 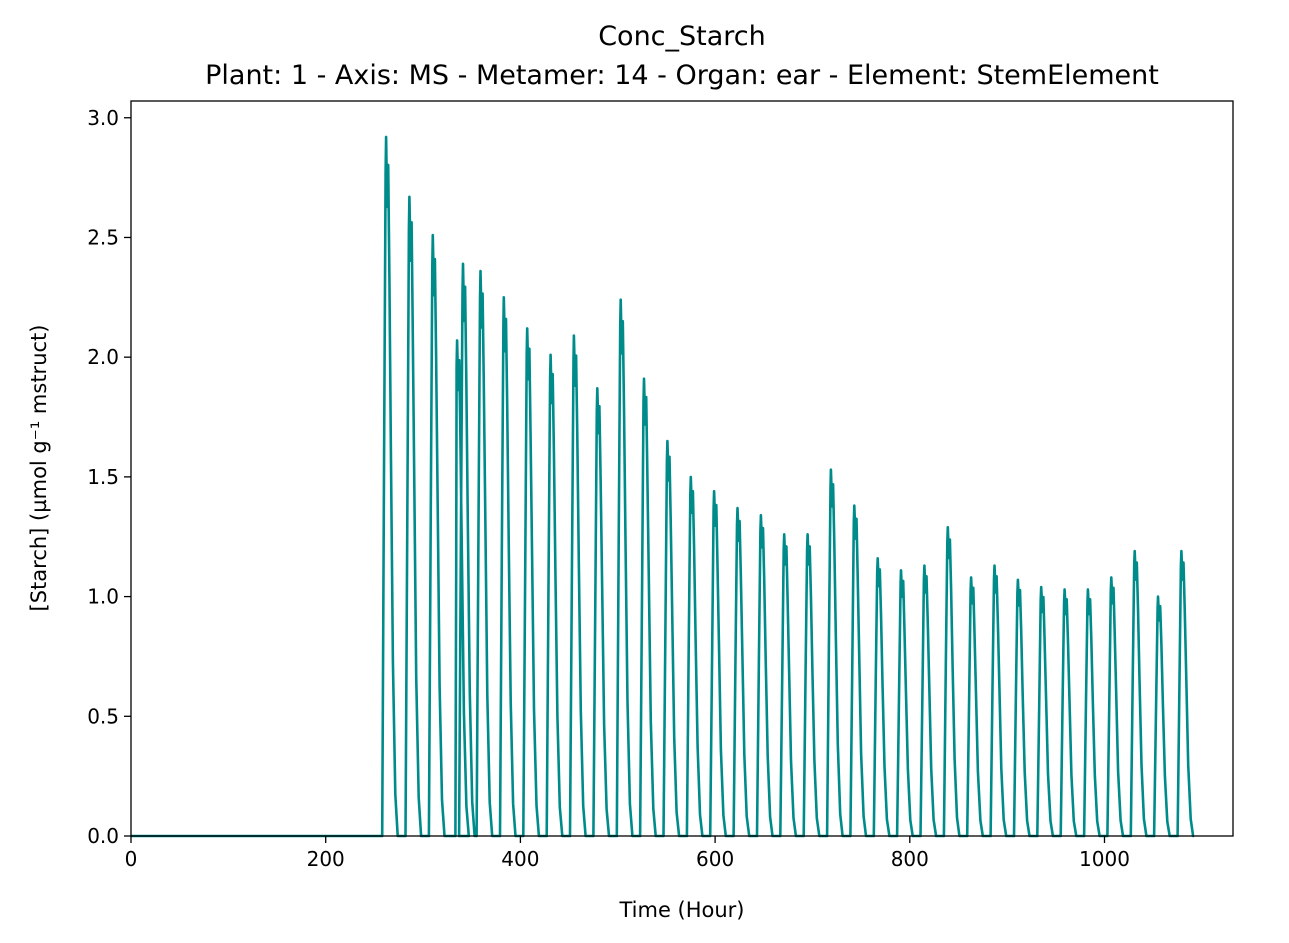 I want to click on y-axis: 0.0 0.5 1.0 1.5 2.0 2.5 3.0, so click(x=109, y=477).